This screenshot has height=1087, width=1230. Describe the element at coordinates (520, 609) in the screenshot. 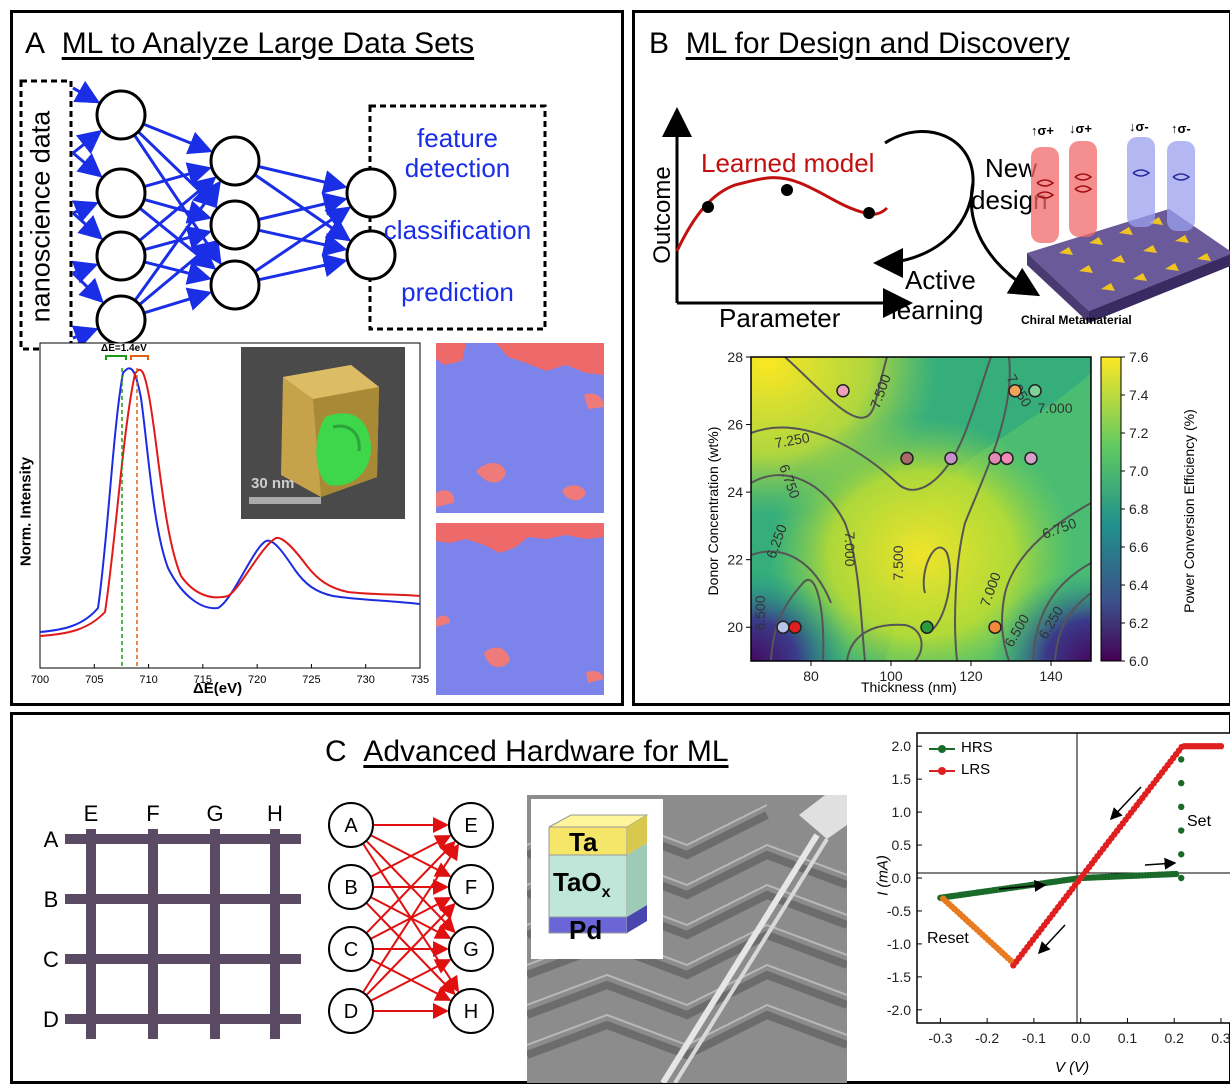

I see `map-image-bottom` at that location.